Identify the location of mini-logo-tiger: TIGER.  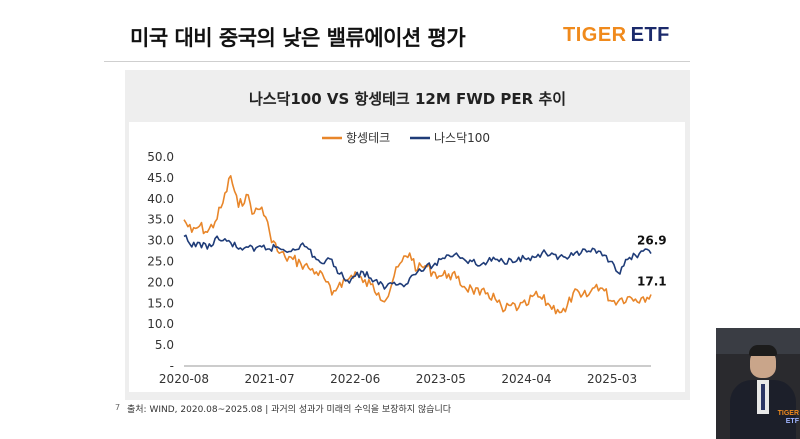
(788, 413).